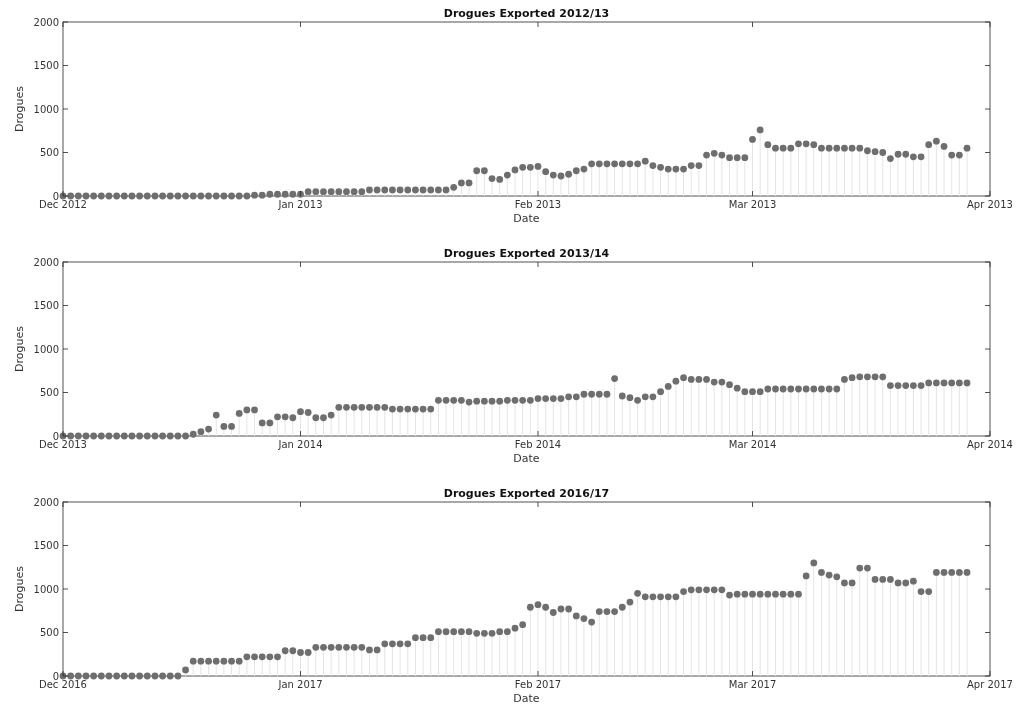  Describe the element at coordinates (752, 684) in the screenshot. I see `x-tick-label: Mar 2017` at that location.